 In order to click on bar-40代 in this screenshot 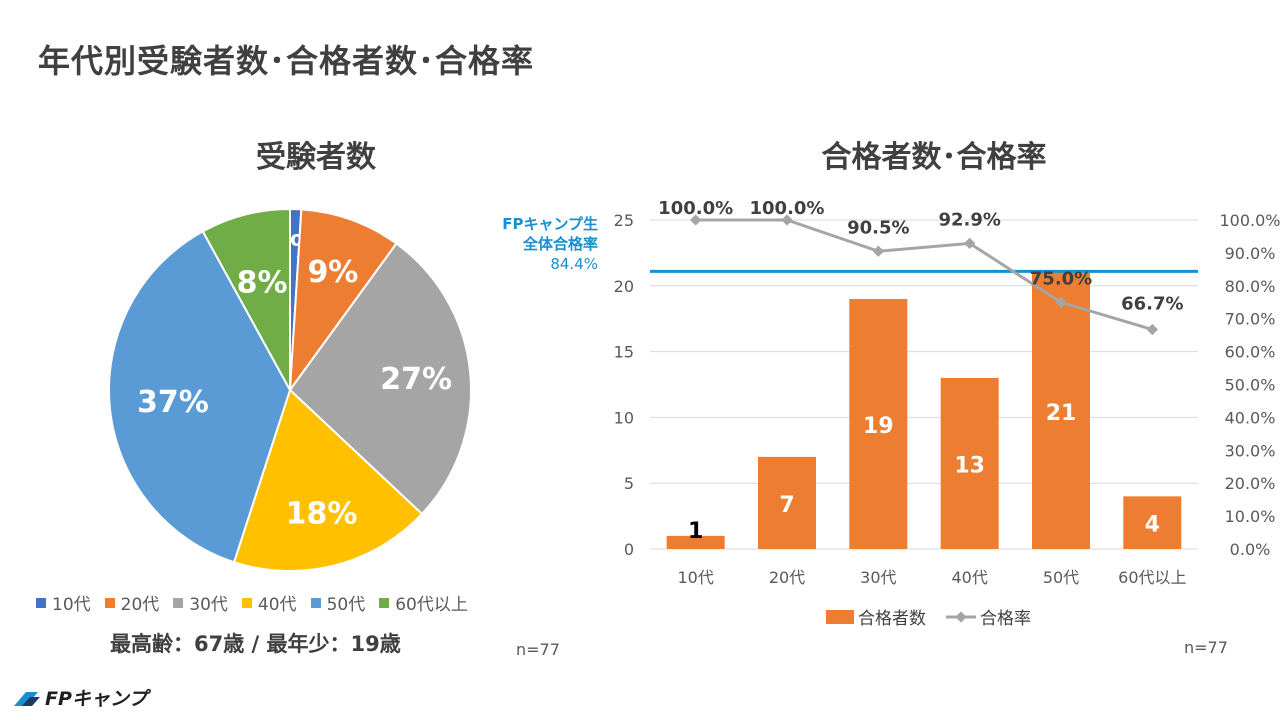, I will do `click(969, 463)`.